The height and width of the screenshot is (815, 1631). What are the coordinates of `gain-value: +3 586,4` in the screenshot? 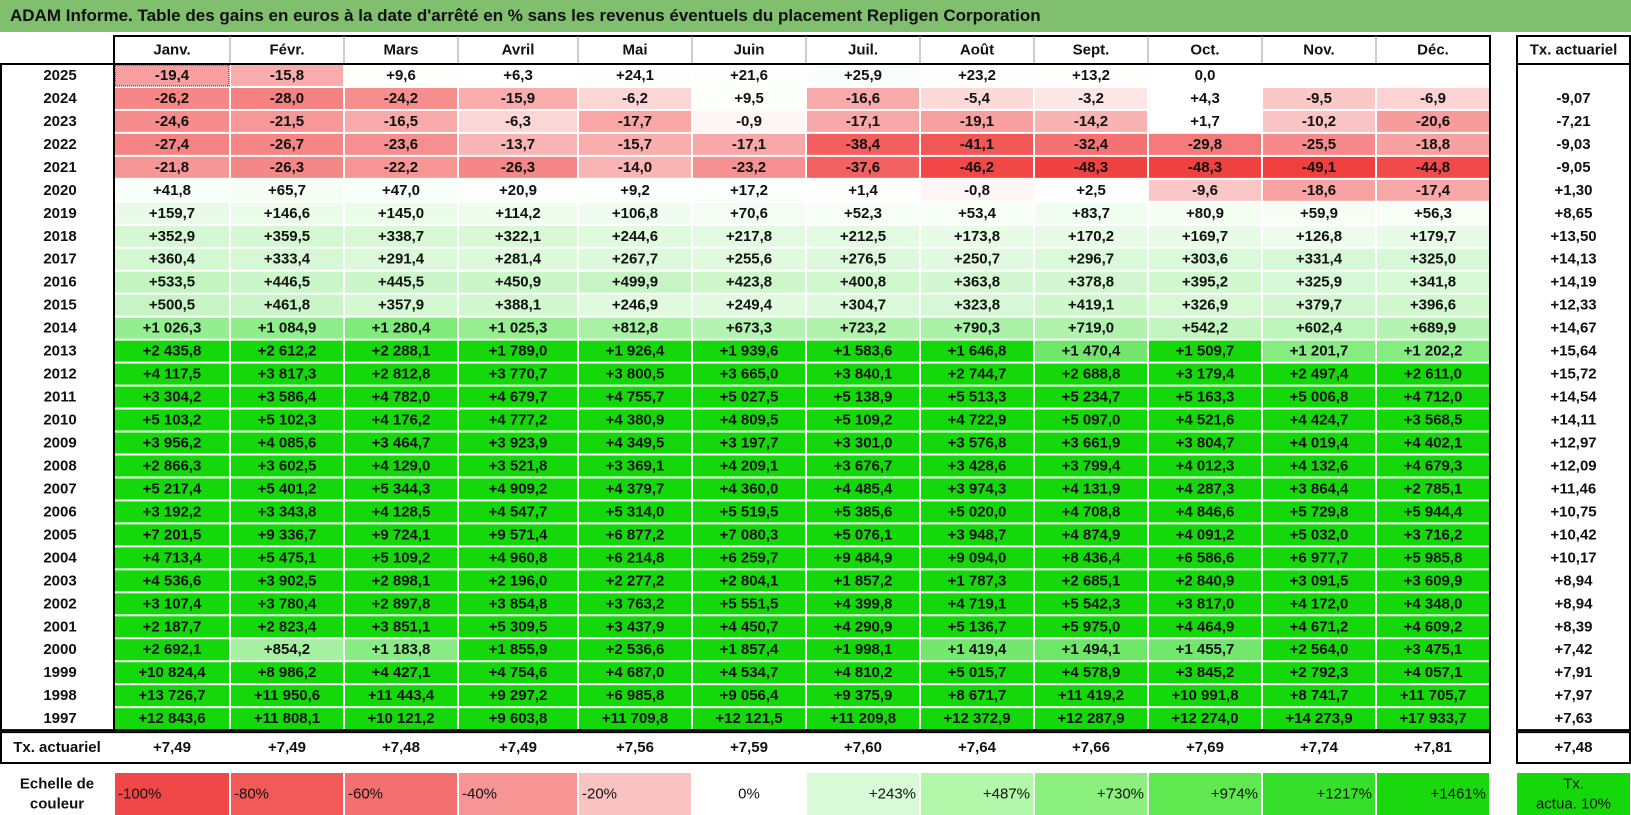 It's located at (287, 397).